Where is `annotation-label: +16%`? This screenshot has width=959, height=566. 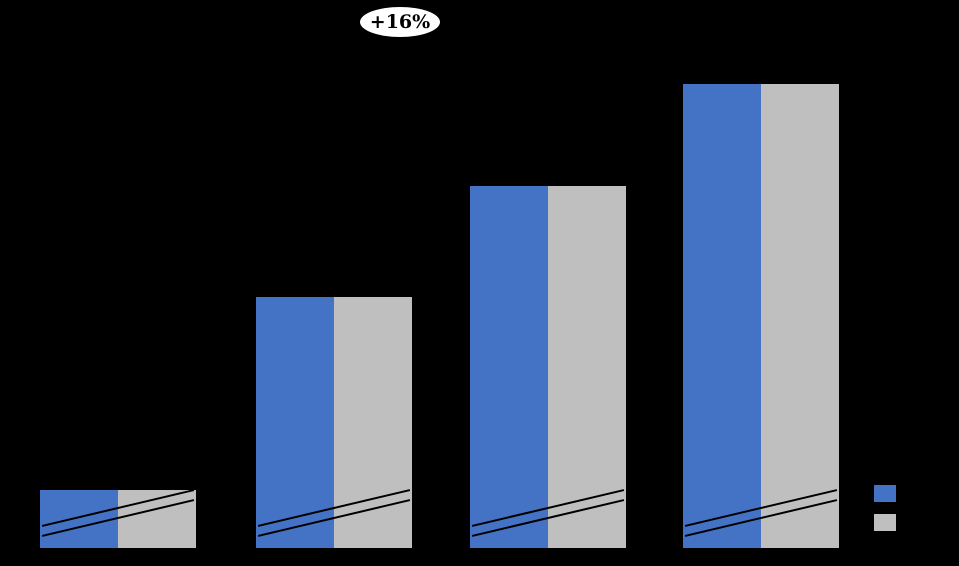 annotation-label: +16% is located at coordinates (400, 21).